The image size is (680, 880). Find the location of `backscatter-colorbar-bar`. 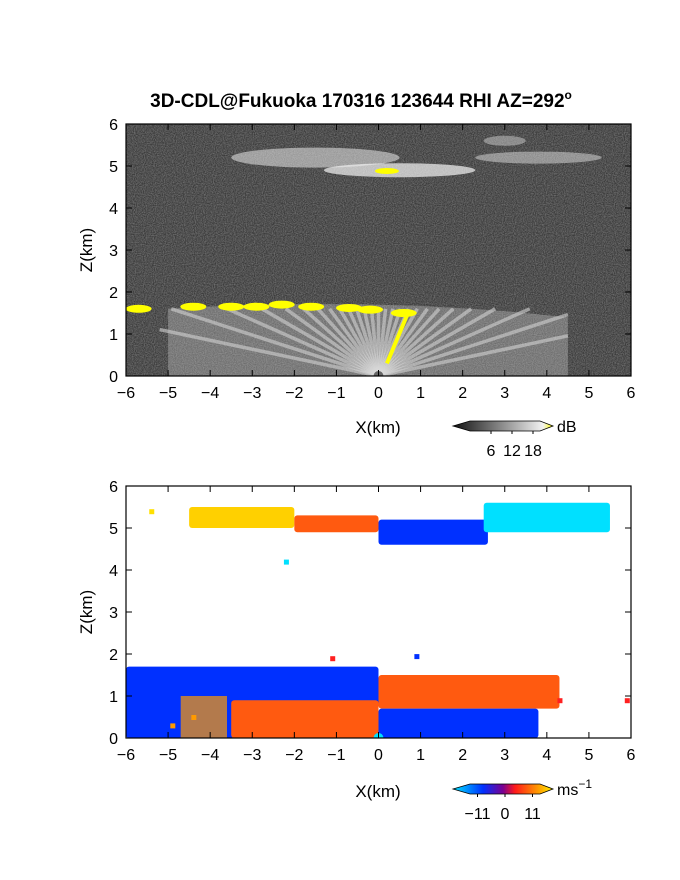

backscatter-colorbar-bar is located at coordinates (503, 426).